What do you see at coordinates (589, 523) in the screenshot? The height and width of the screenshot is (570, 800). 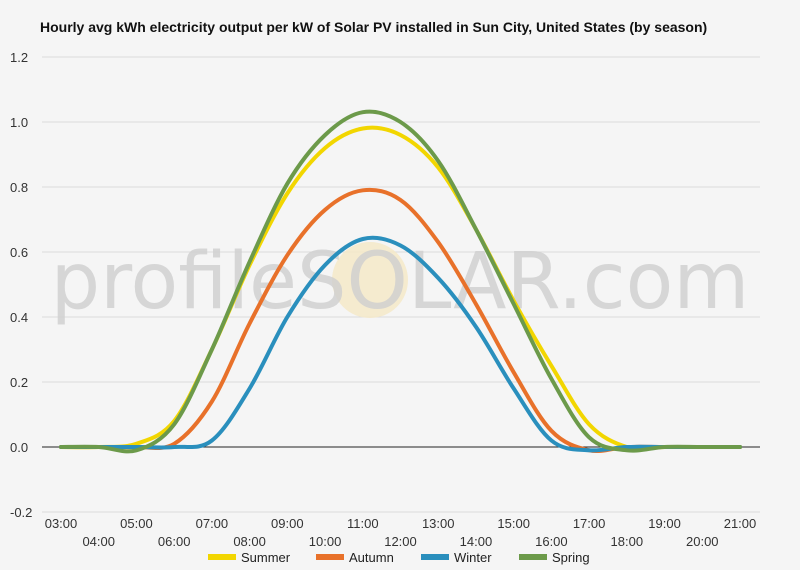 I see `x-tick-label: 17:00` at bounding box center [589, 523].